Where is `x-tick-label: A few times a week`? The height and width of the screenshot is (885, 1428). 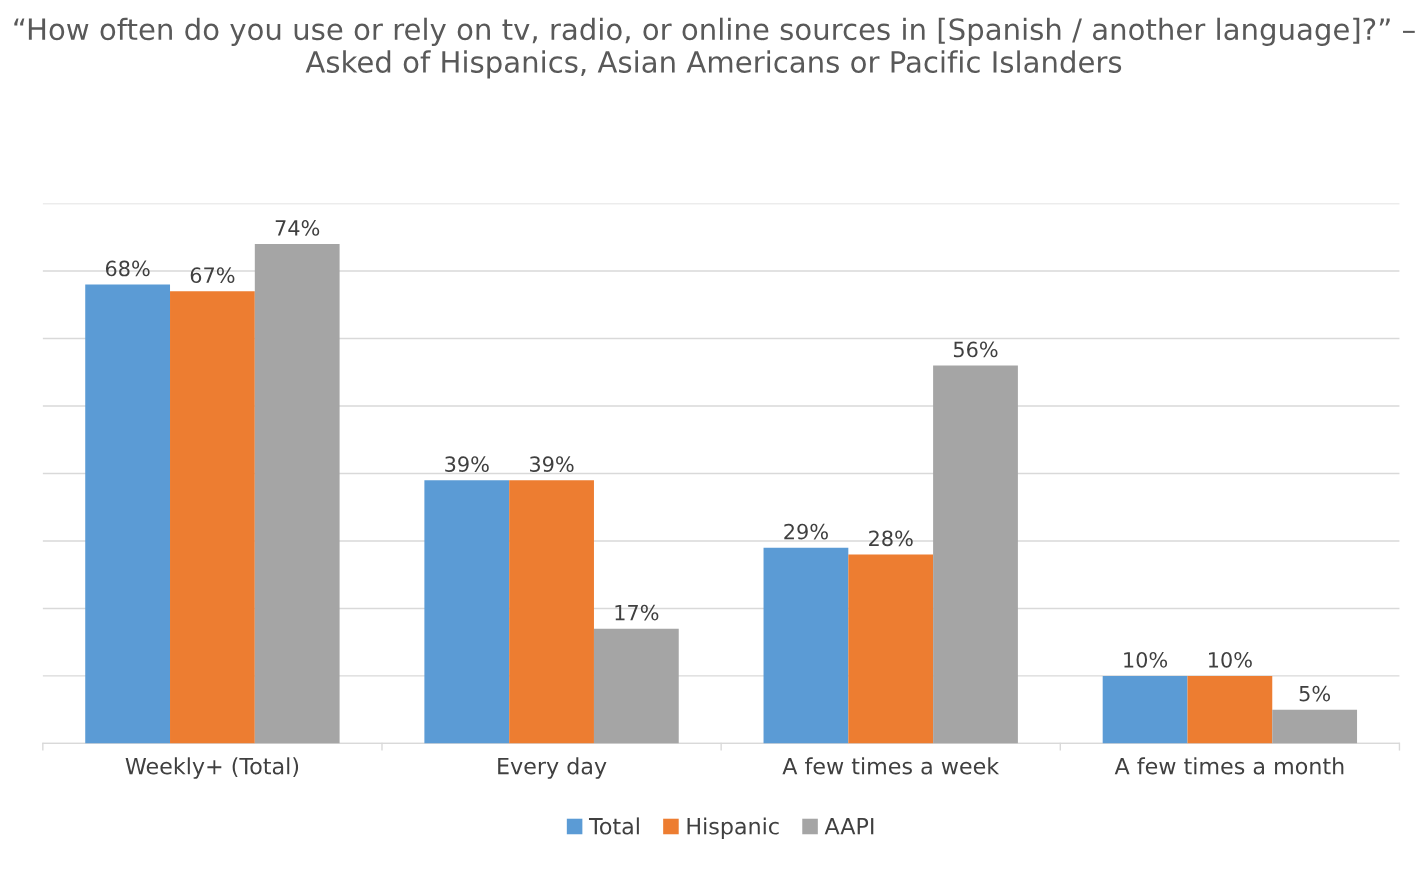
x-tick-label: A few times a week is located at coordinates (891, 766).